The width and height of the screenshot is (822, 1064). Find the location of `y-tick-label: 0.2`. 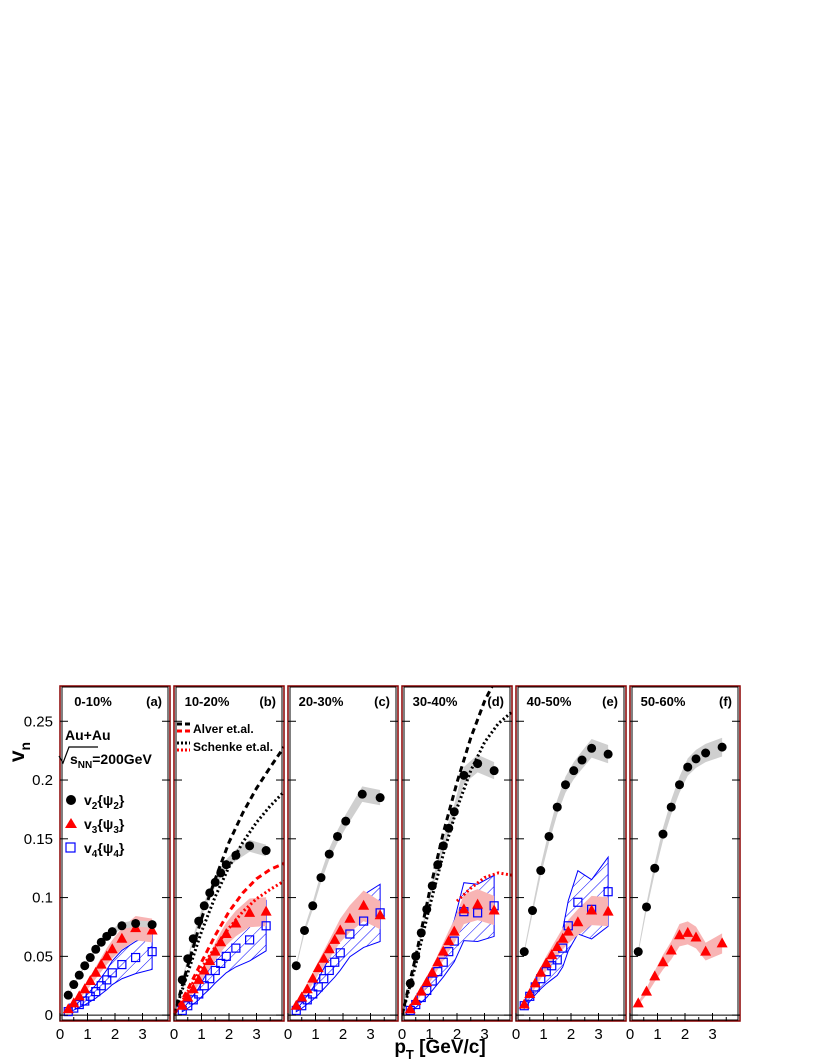

y-tick-label: 0.2 is located at coordinates (42, 780).